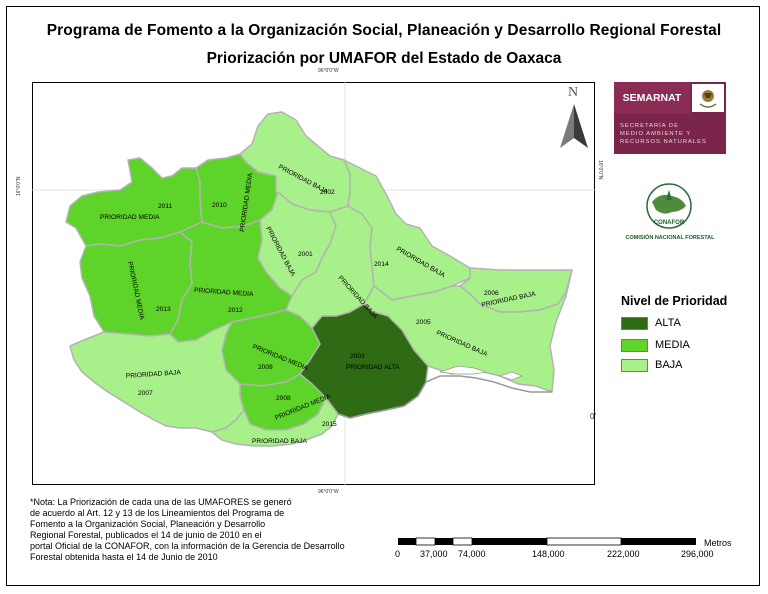 The image size is (768, 594). Describe the element at coordinates (163, 309) in the screenshot. I see `region-code-2013: 2013` at that location.